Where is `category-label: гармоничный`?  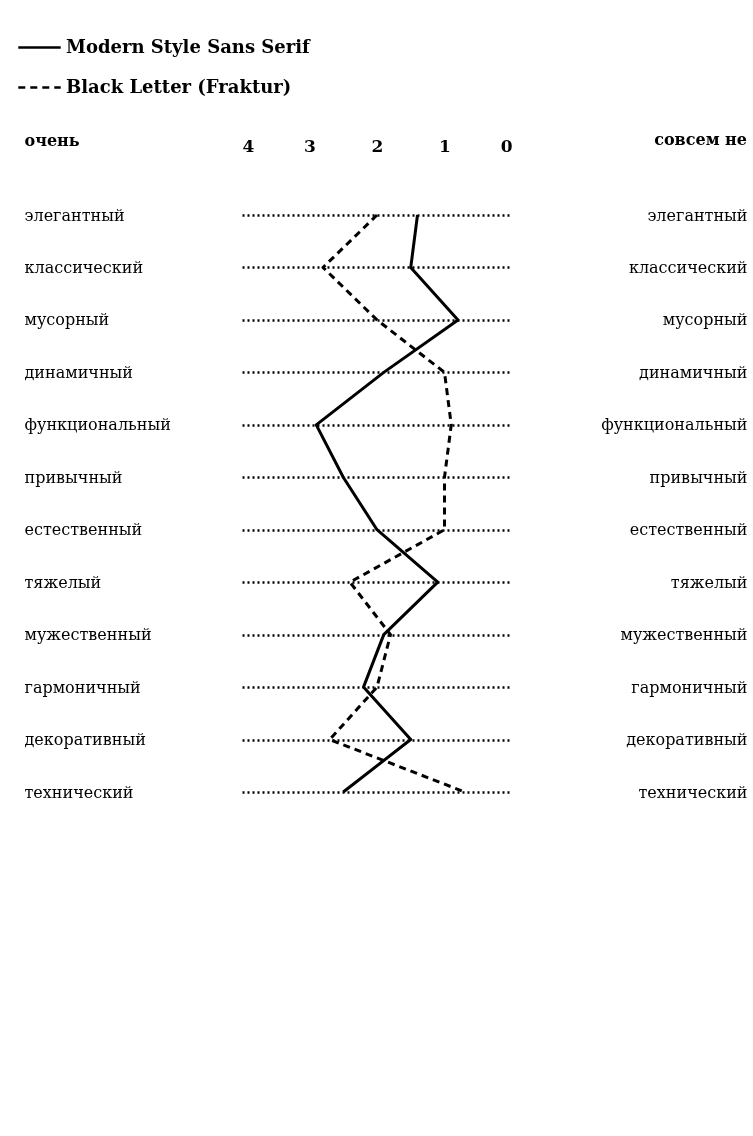 category-label: гармоничный is located at coordinates (689, 687).